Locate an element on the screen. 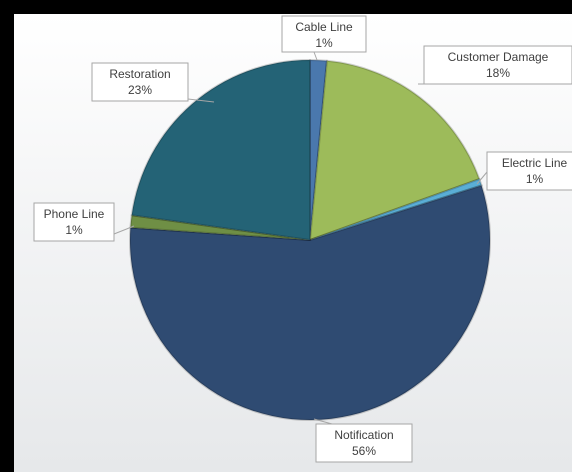  pie-slice-cable-line is located at coordinates (318, 150).